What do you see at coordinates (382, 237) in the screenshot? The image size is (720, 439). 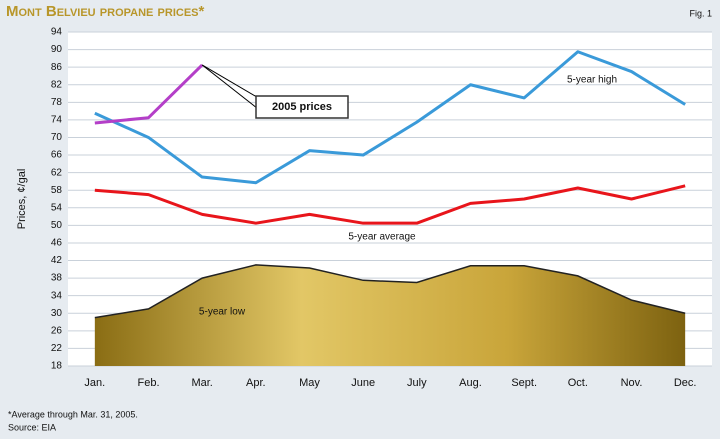 I see `series-label: 5-year average` at bounding box center [382, 237].